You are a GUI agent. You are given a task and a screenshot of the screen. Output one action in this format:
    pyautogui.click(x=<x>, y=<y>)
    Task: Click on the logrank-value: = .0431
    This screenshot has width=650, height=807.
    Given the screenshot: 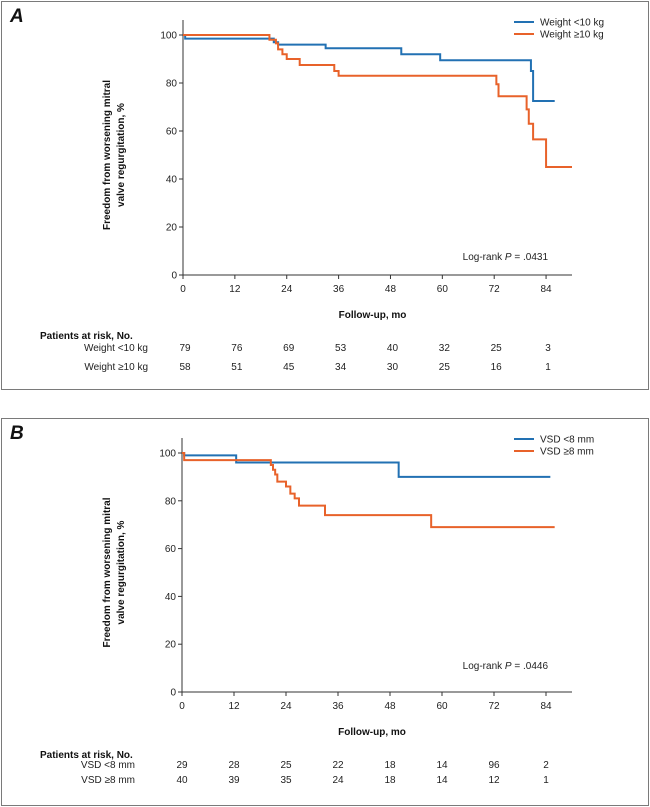 What is the action you would take?
    pyautogui.click(x=530, y=257)
    